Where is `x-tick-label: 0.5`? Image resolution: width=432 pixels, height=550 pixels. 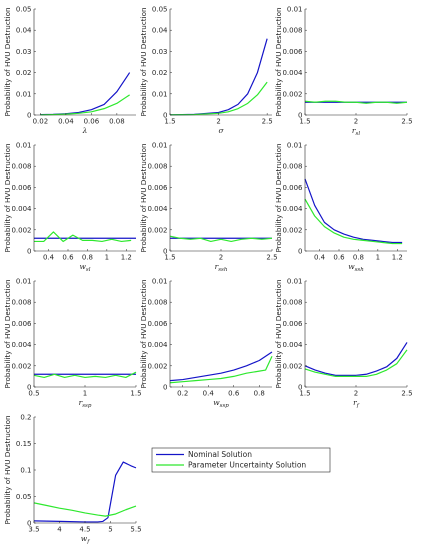
x-tick-label: 0.5 is located at coordinates (33, 394).